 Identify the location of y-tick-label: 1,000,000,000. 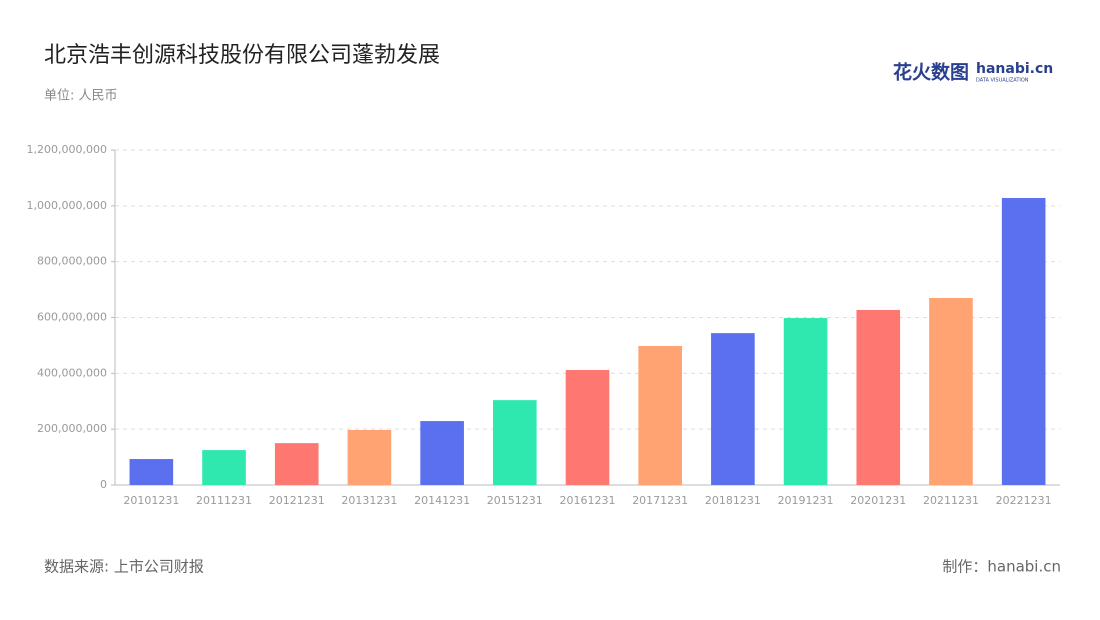
(67, 205).